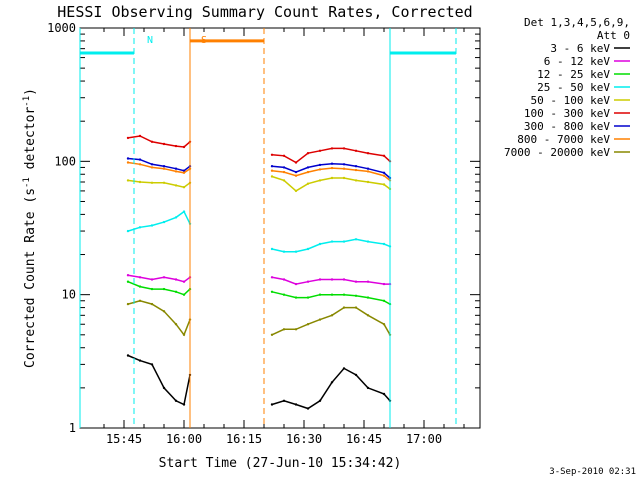 This screenshot has width=640, height=480. What do you see at coordinates (592, 472) in the screenshot?
I see `footer-date: 3-Sep-2010 02:31` at bounding box center [592, 472].